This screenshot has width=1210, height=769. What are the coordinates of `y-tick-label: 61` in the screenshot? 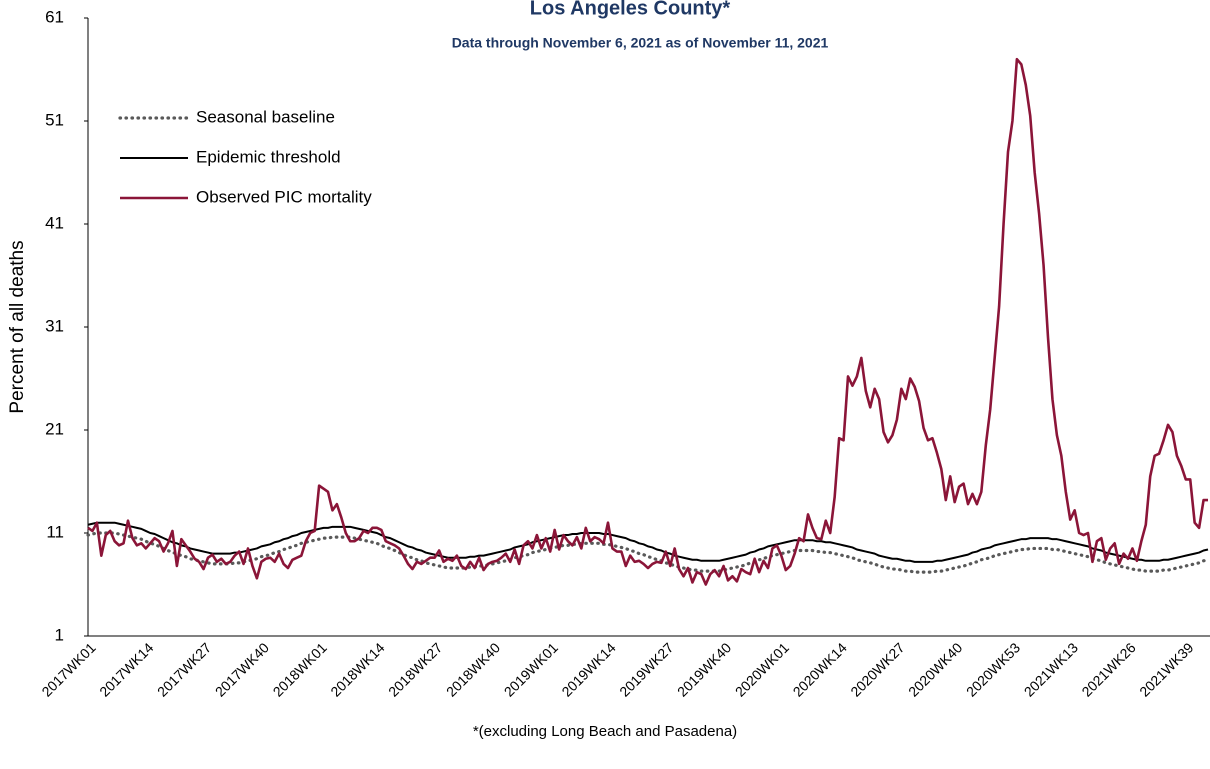 It's located at (54, 16).